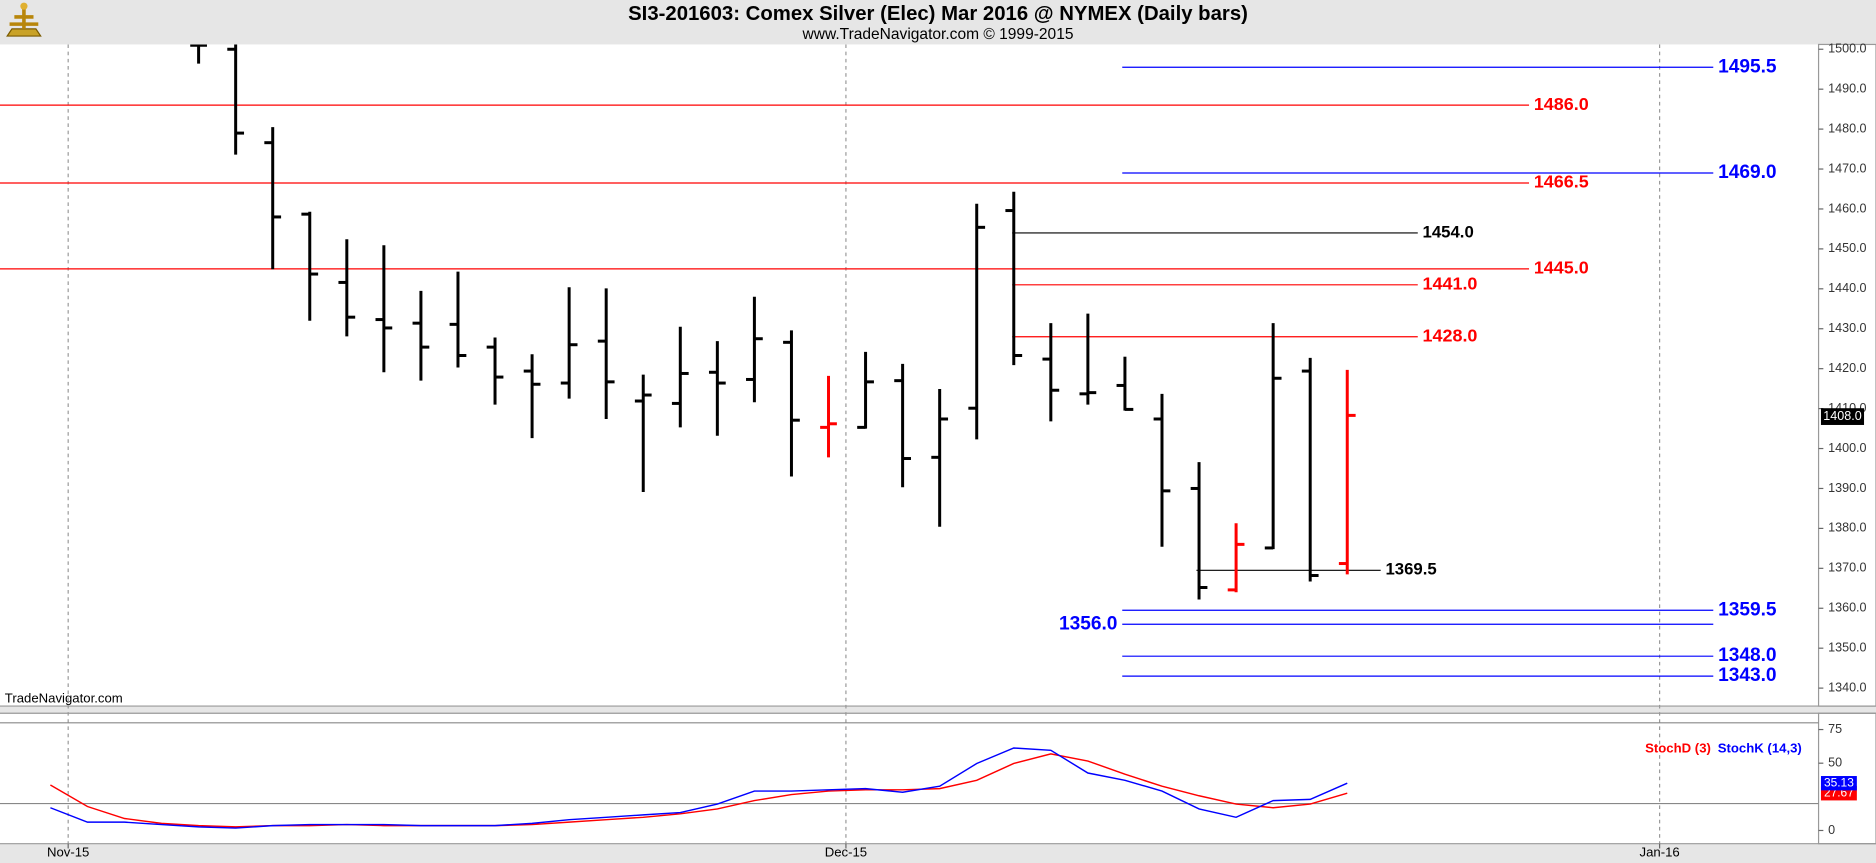 The width and height of the screenshot is (1876, 863). I want to click on y-tick-label: 1490.0, so click(1847, 88).